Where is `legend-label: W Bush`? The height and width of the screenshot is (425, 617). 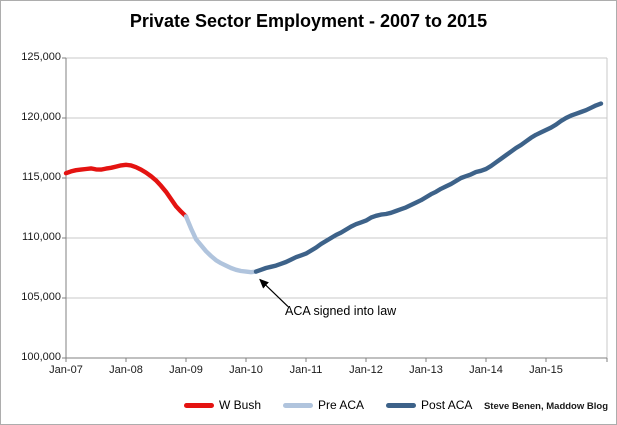
legend-label: W Bush is located at coordinates (240, 405).